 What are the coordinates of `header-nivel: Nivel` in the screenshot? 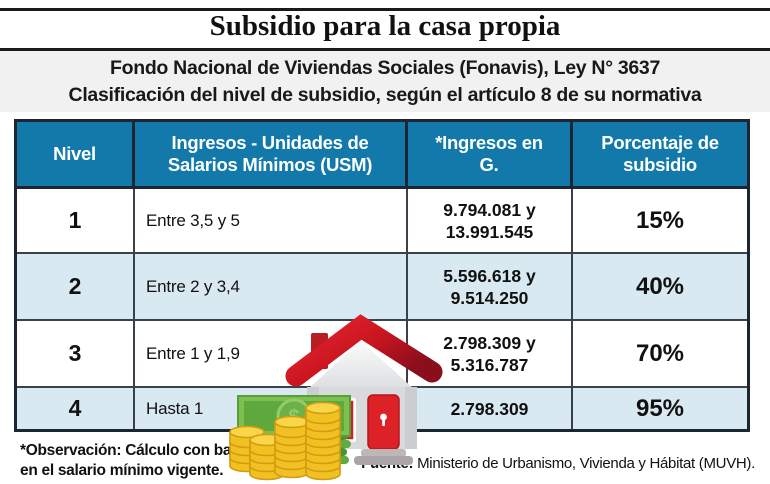 It's located at (76, 155).